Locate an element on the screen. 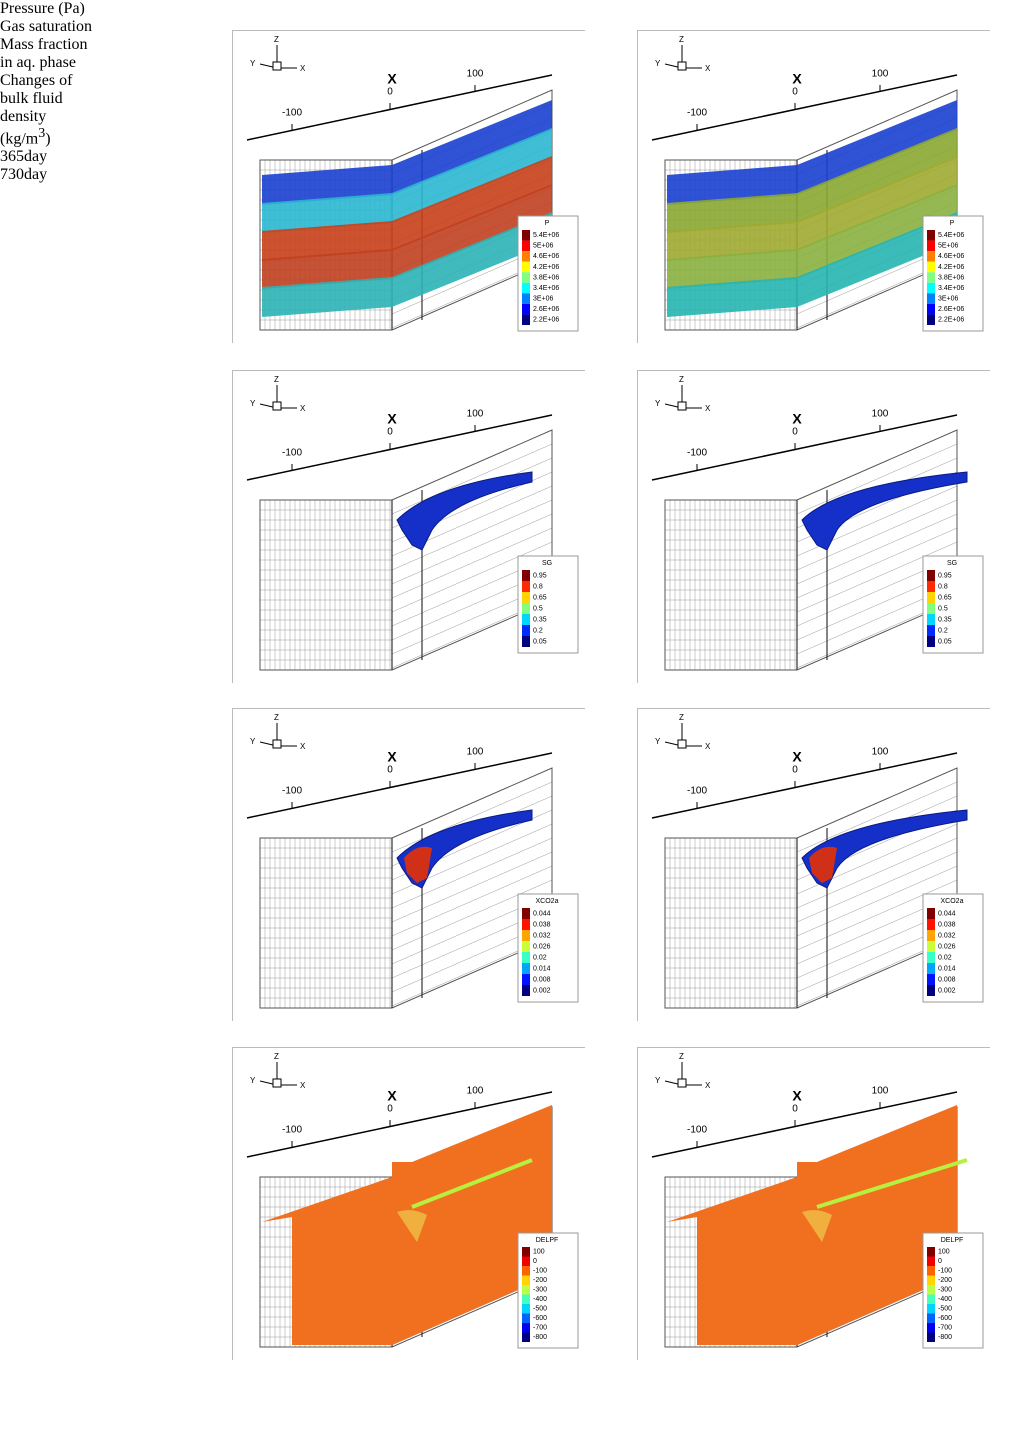 This screenshot has height=1455, width=1018. legend-label: -500 is located at coordinates (945, 1309).